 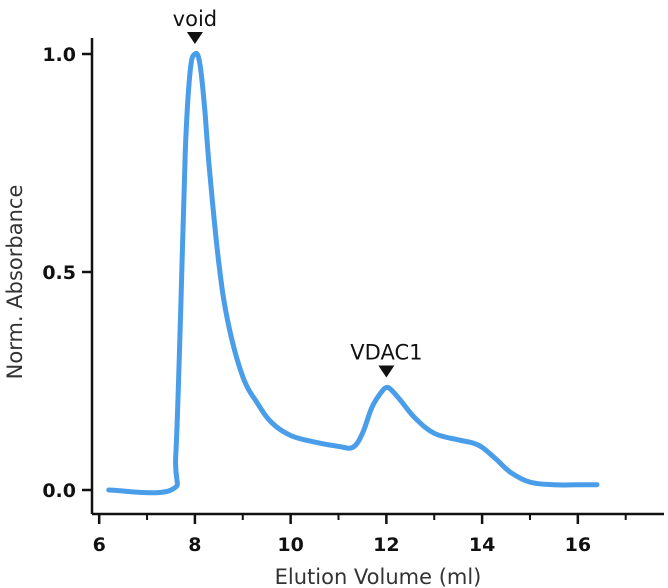 What do you see at coordinates (578, 545) in the screenshot?
I see `x-tick-label: 16` at bounding box center [578, 545].